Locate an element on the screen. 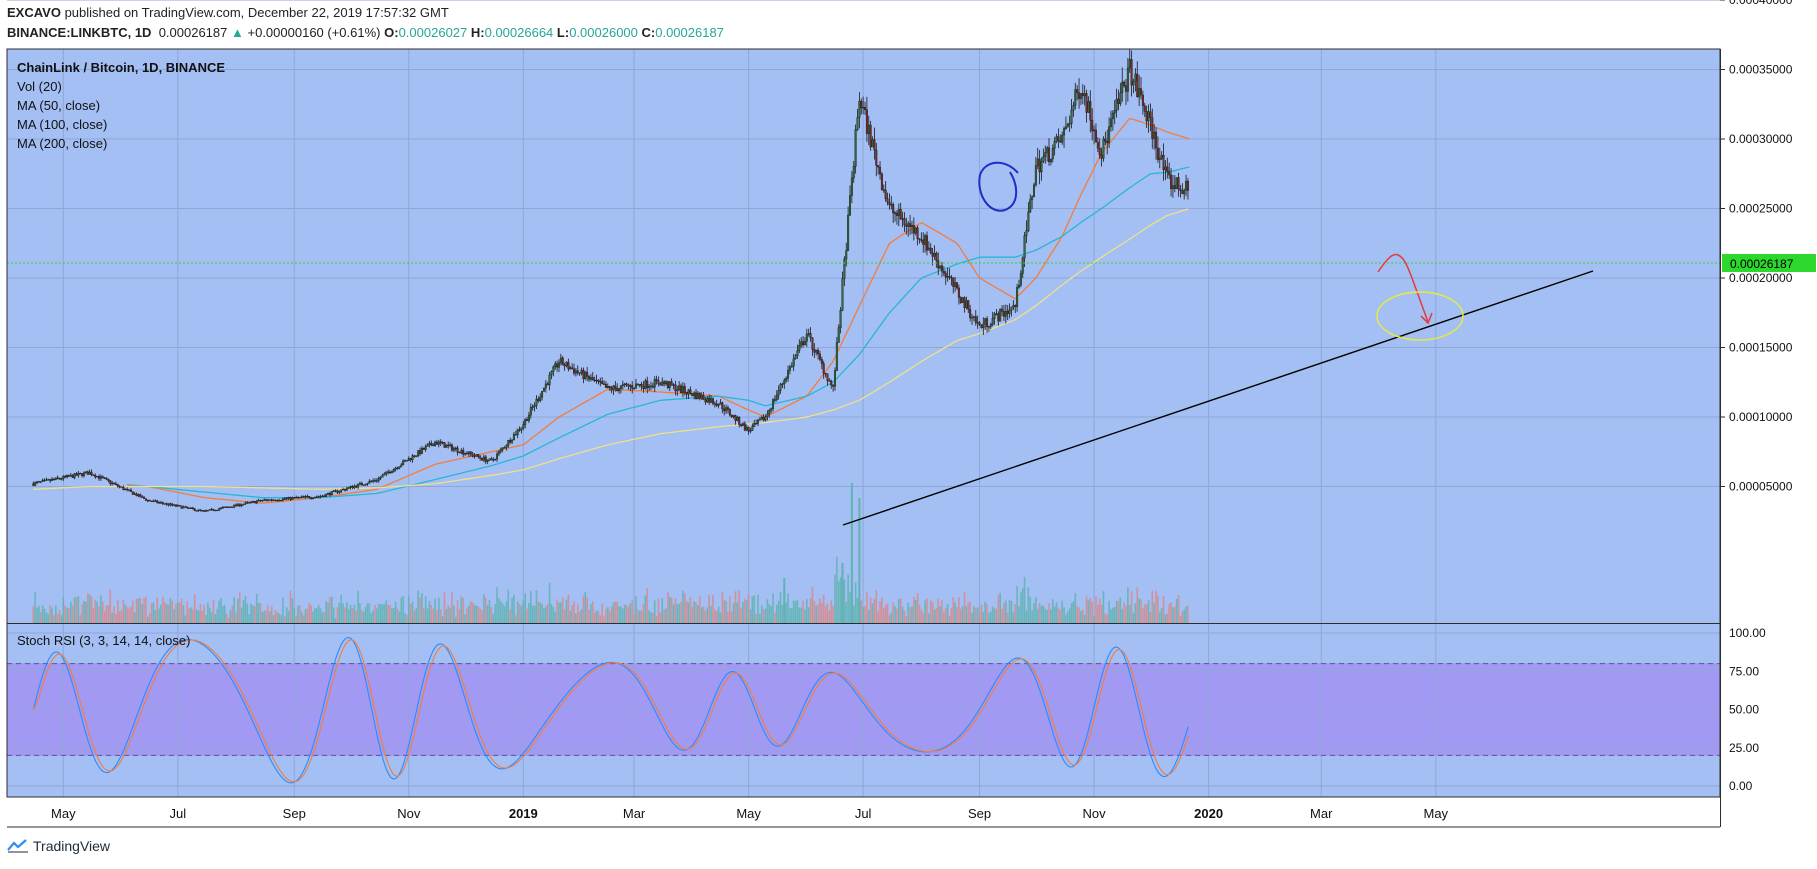  target-ellipse-yellow is located at coordinates (1420, 316).